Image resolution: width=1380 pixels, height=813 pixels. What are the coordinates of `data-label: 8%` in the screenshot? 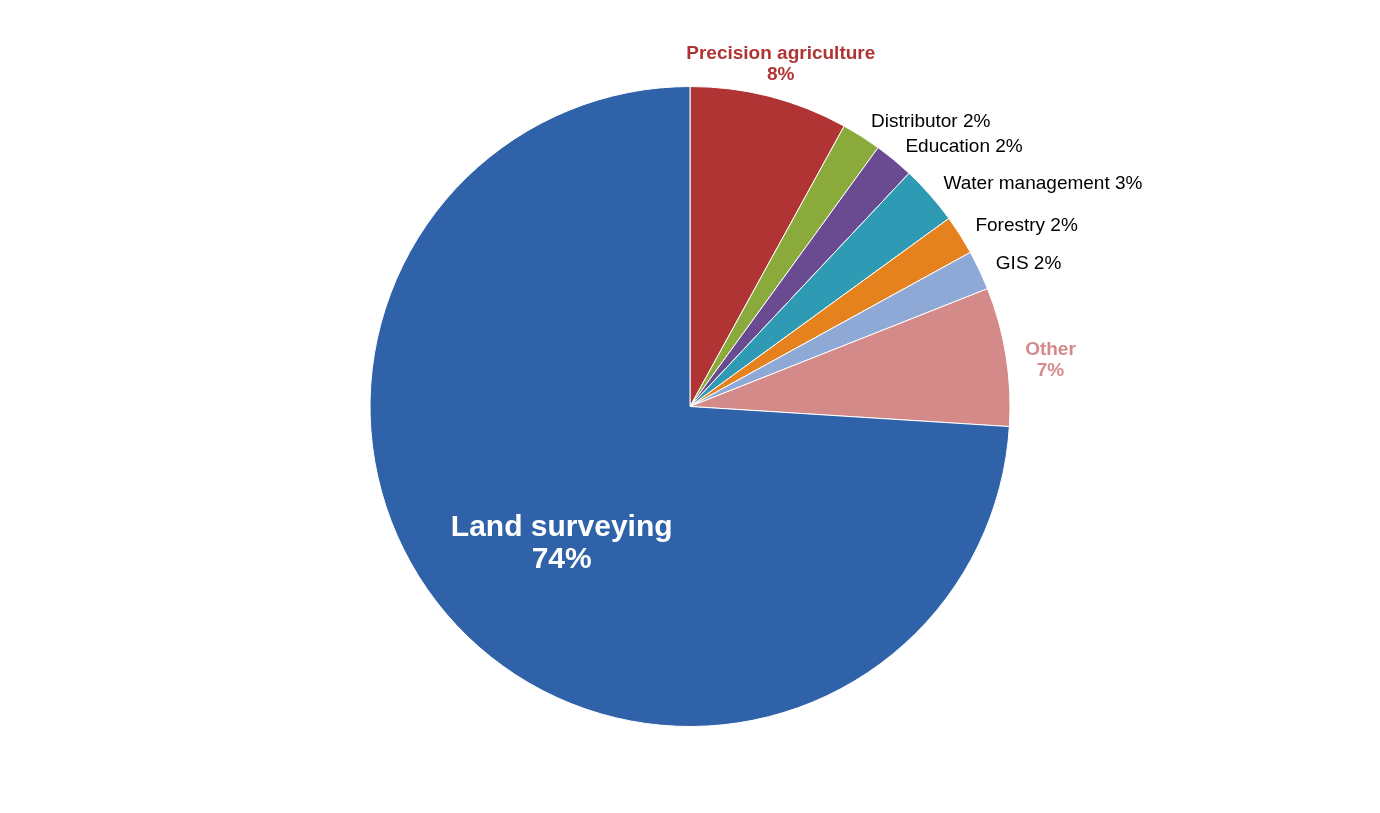 It's located at (781, 73).